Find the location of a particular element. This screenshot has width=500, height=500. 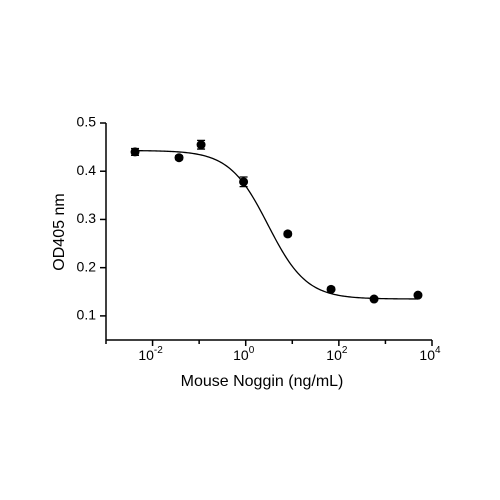

y-tick-label: 0.4 is located at coordinates (87, 170).